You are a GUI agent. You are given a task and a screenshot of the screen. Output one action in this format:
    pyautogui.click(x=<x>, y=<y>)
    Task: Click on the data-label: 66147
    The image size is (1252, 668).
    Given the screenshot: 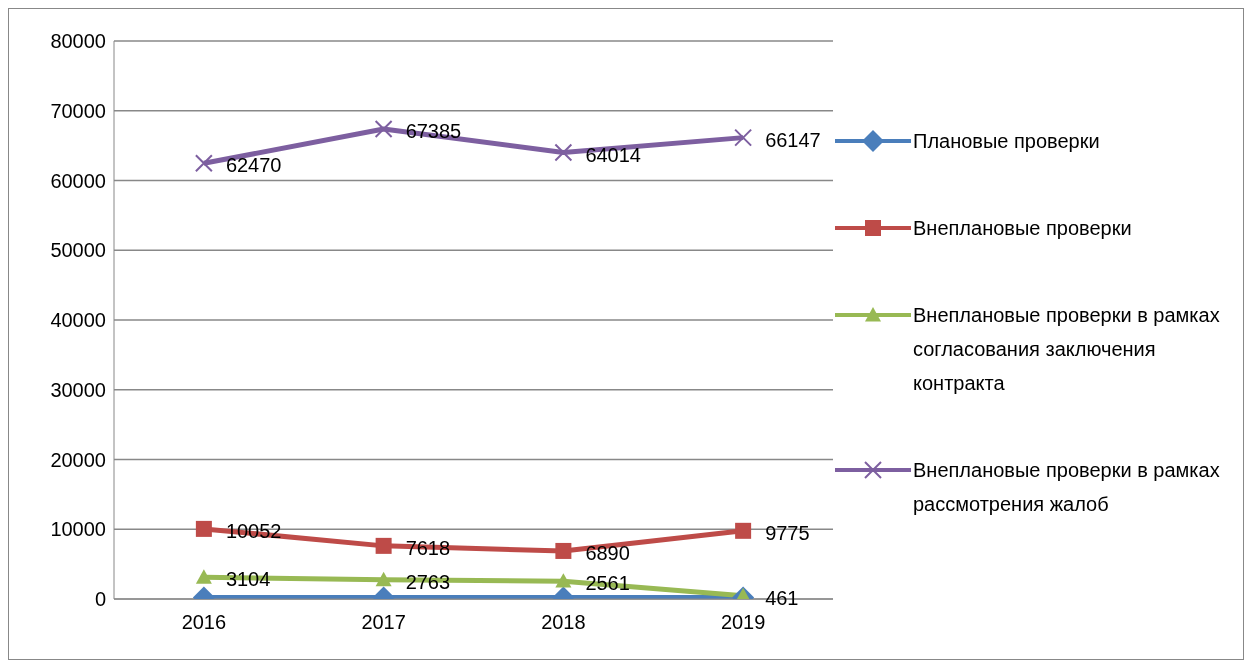 What is the action you would take?
    pyautogui.click(x=793, y=139)
    